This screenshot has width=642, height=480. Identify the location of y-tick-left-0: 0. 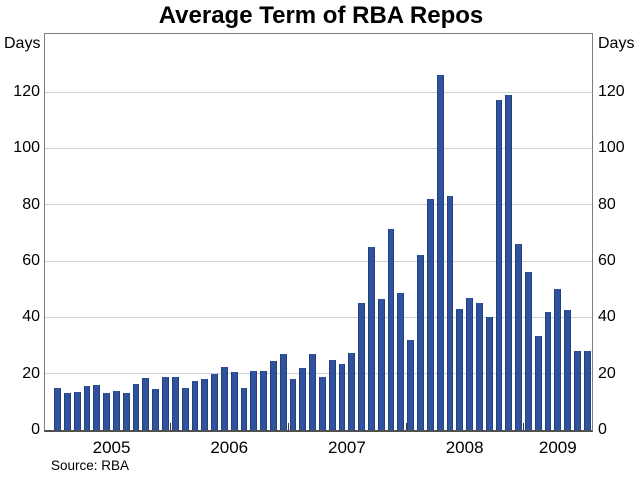
(35, 429).